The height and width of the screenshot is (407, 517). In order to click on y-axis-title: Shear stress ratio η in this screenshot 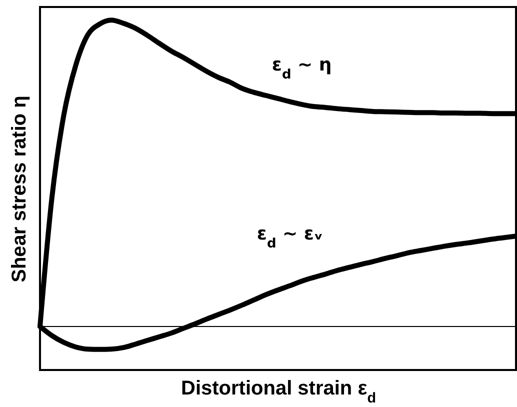, I will do `click(19, 189)`.